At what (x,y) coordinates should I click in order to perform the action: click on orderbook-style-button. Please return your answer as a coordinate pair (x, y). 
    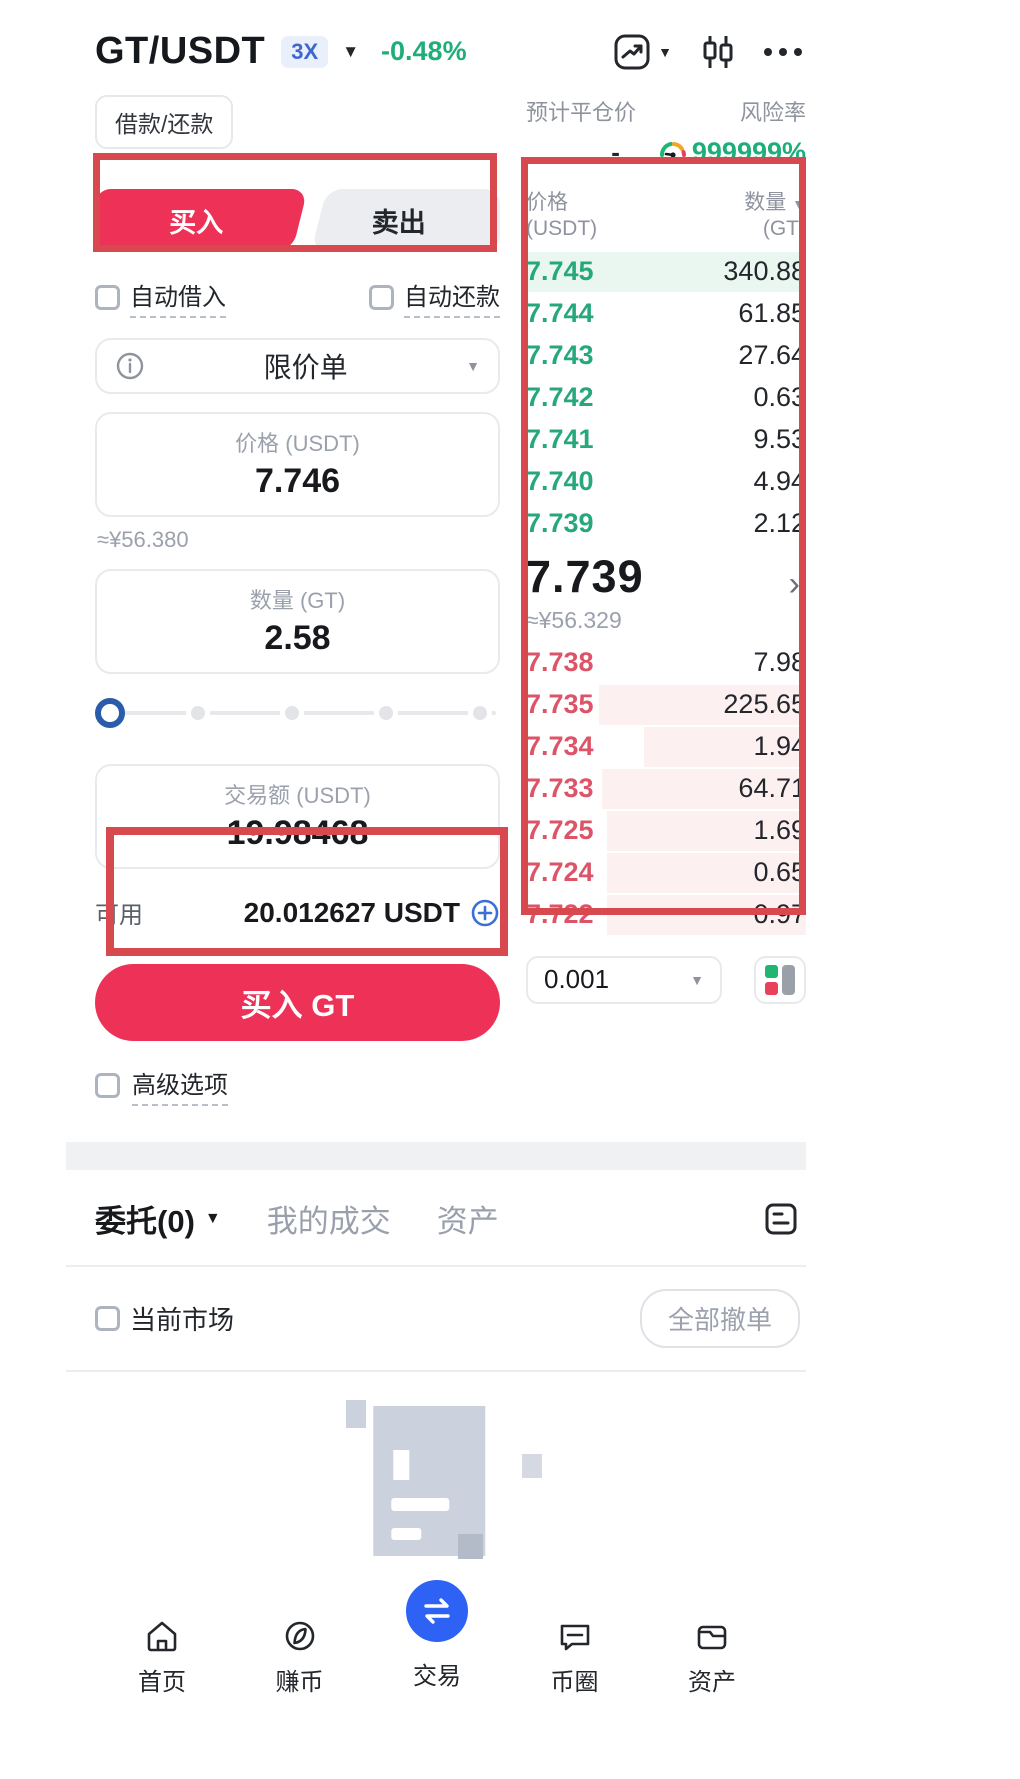
    Looking at the image, I should click on (780, 979).